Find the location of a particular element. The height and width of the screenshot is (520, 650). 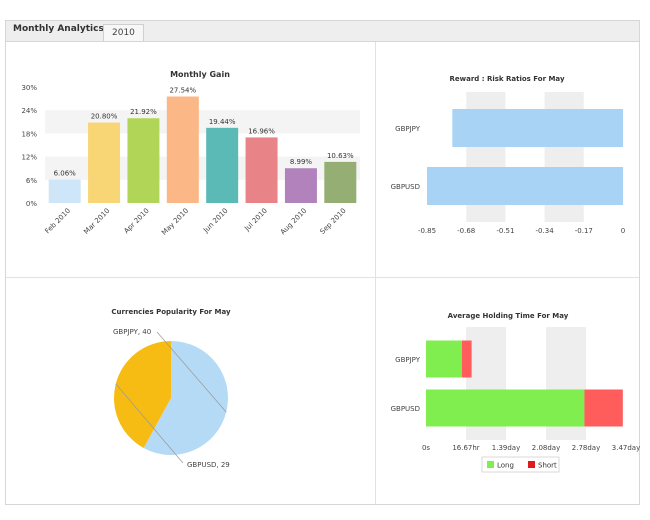

x-tick-label: Sep 2010 is located at coordinates (333, 221).